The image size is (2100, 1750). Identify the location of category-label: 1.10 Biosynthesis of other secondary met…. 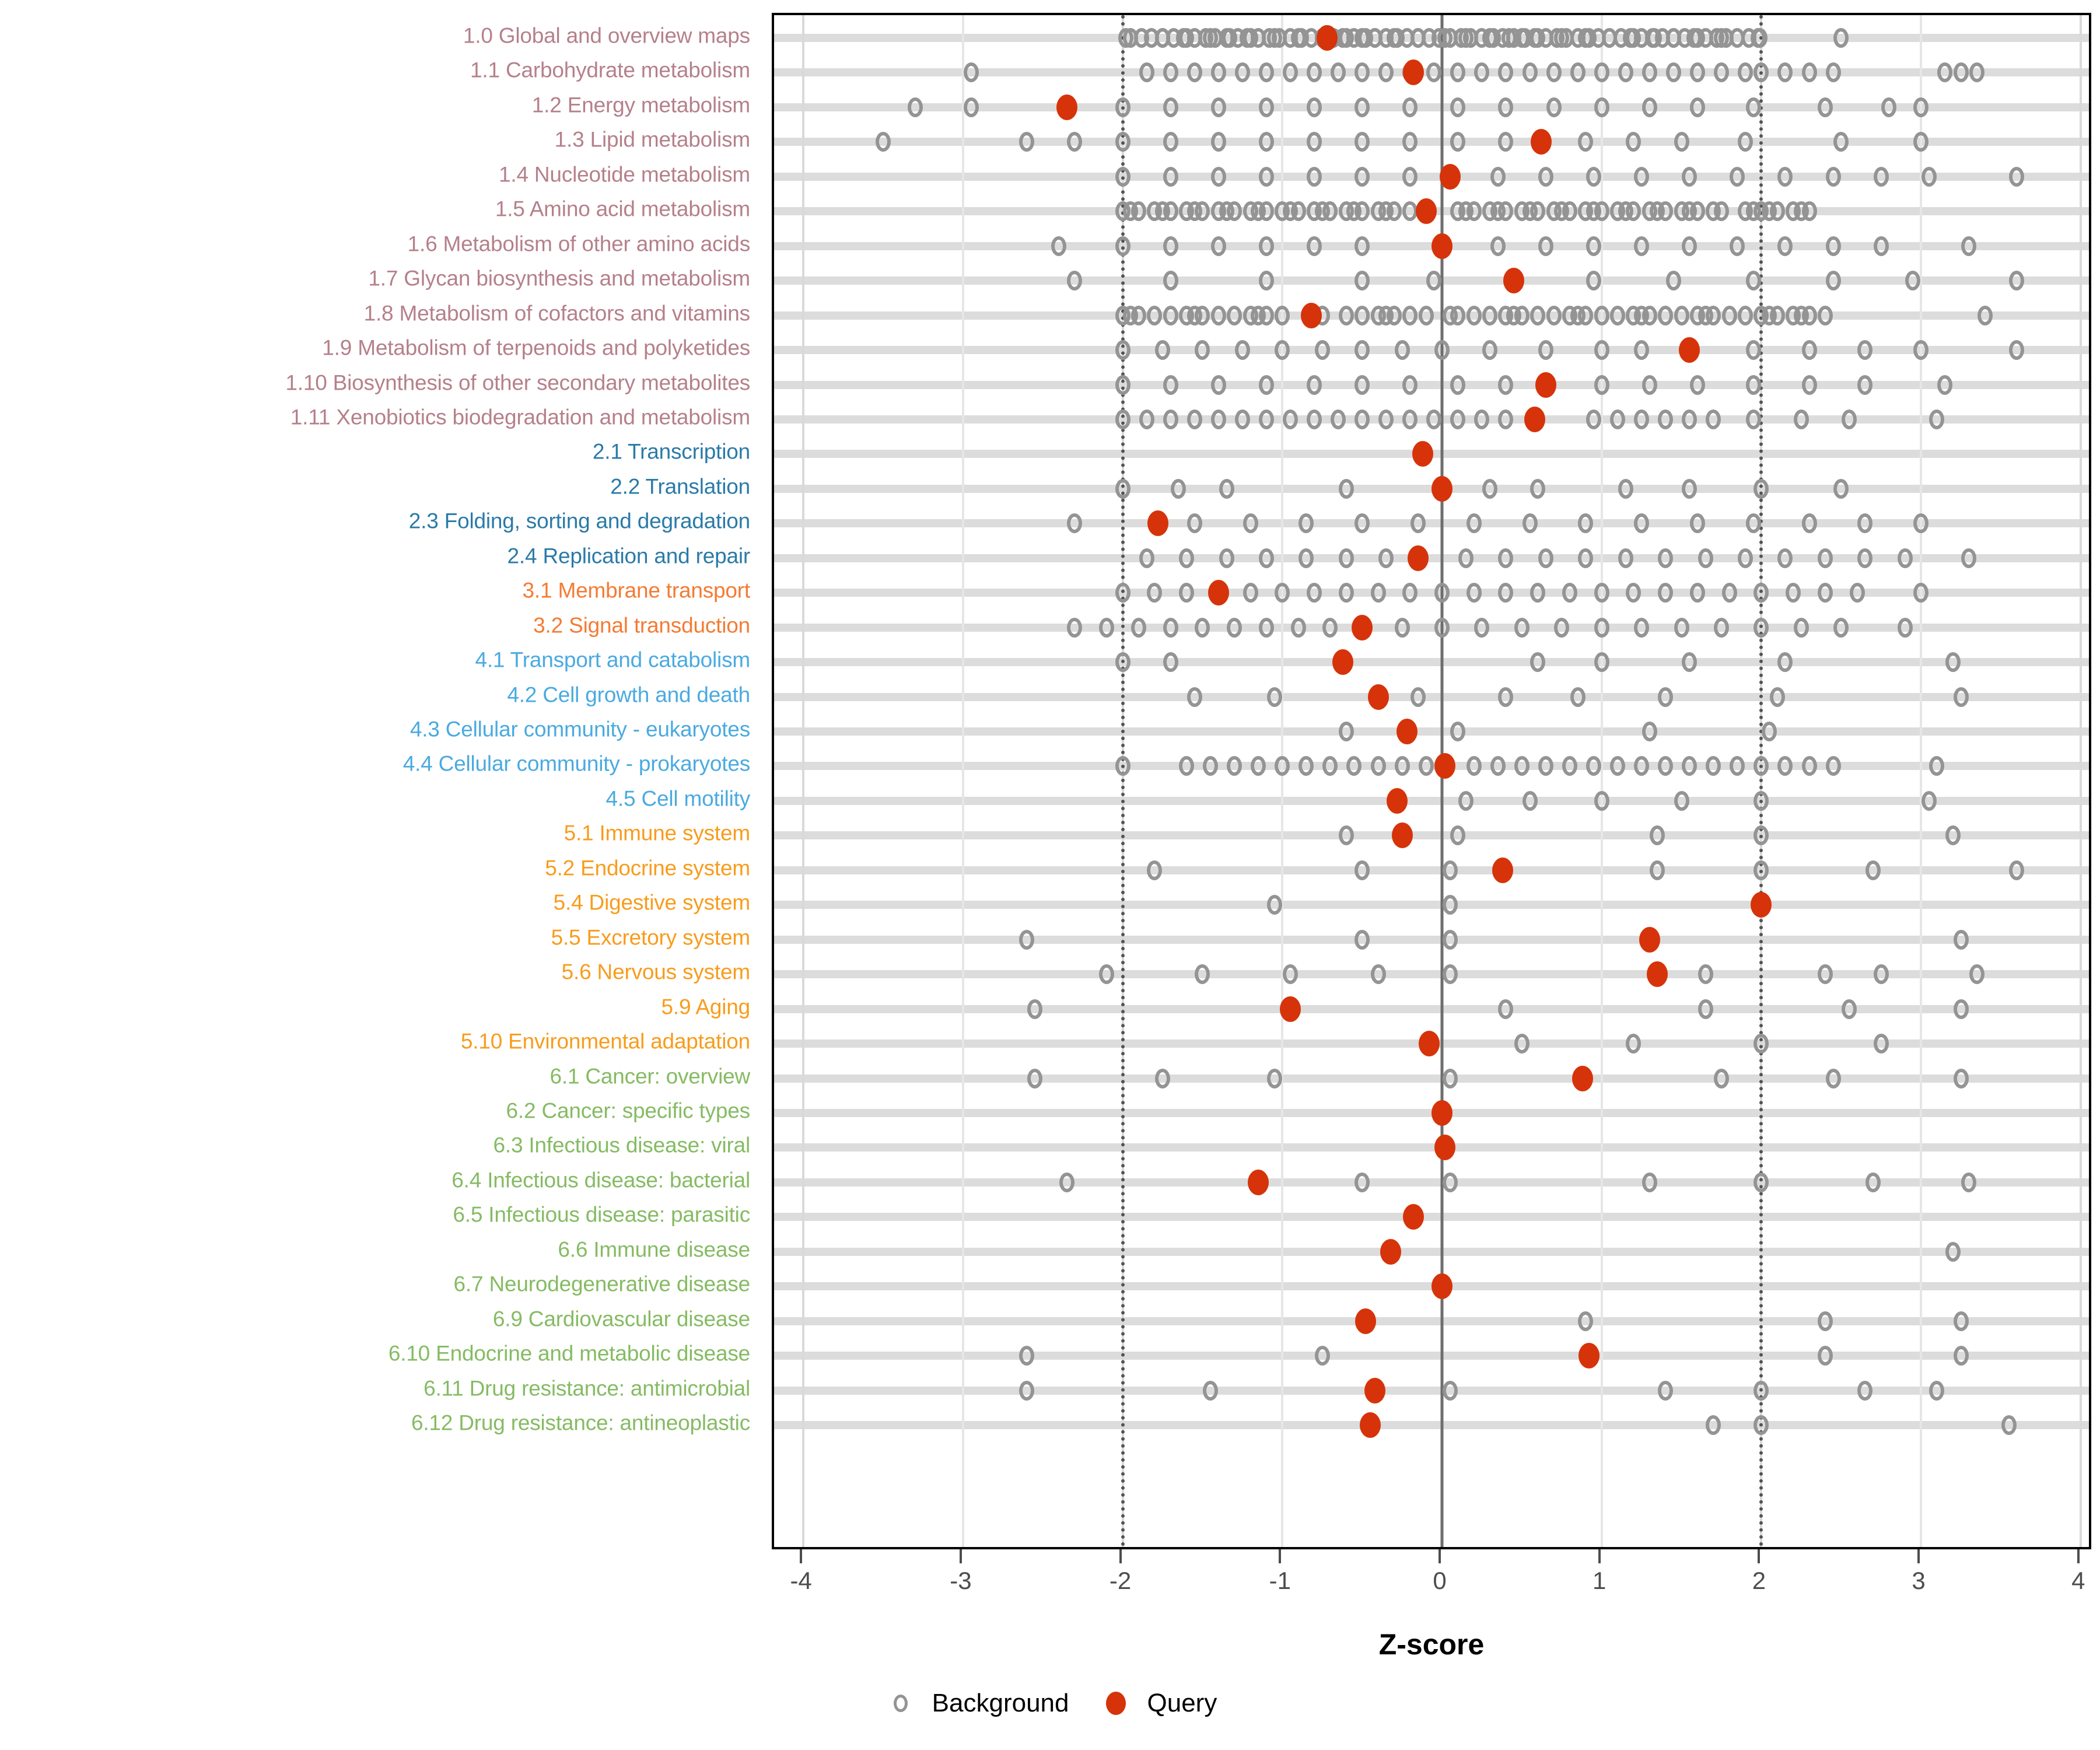
(517, 382).